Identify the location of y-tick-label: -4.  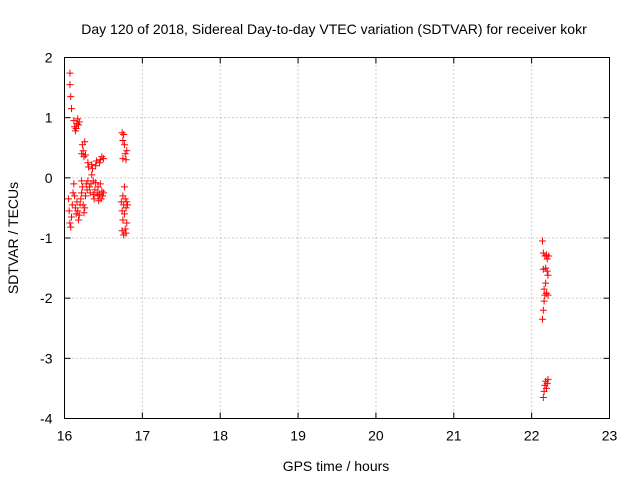
(46, 419).